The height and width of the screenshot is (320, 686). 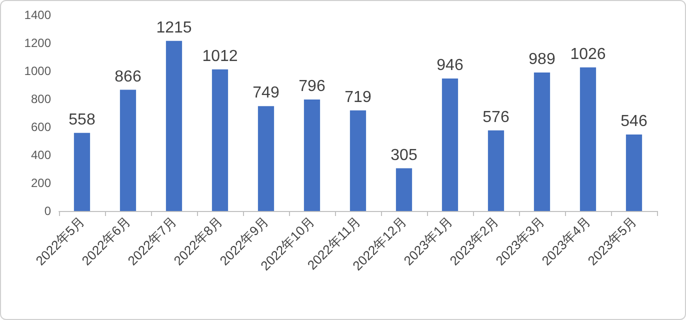 What do you see at coordinates (38, 71) in the screenshot?
I see `y-tick-label: 1000` at bounding box center [38, 71].